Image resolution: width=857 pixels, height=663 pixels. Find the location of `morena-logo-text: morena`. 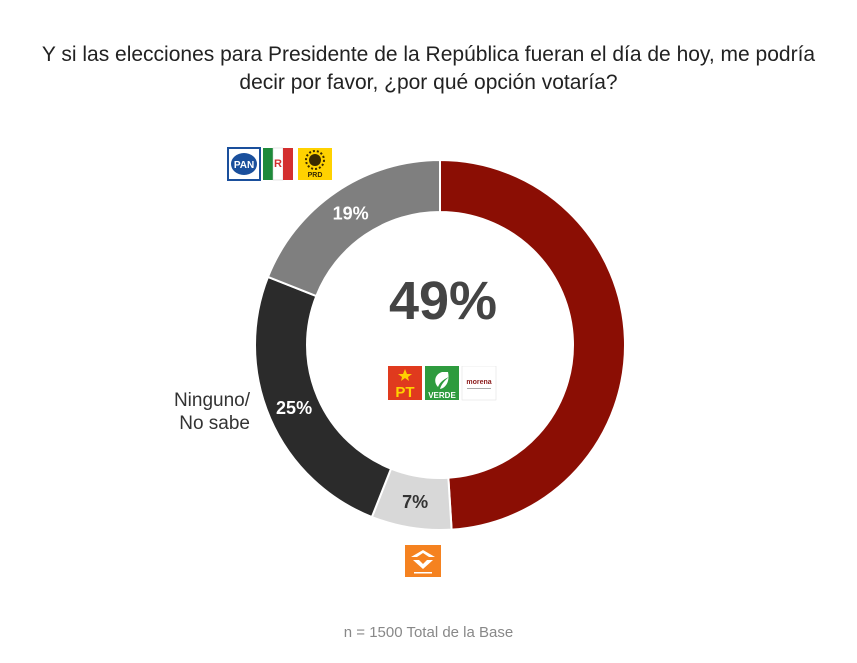

morena-logo-text: morena is located at coordinates (478, 382).